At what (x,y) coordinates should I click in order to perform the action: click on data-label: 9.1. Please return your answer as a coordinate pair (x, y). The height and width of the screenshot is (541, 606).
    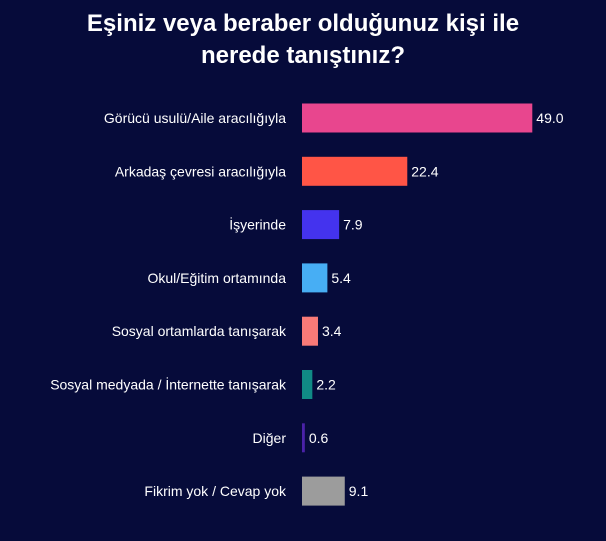
    Looking at the image, I should click on (359, 491).